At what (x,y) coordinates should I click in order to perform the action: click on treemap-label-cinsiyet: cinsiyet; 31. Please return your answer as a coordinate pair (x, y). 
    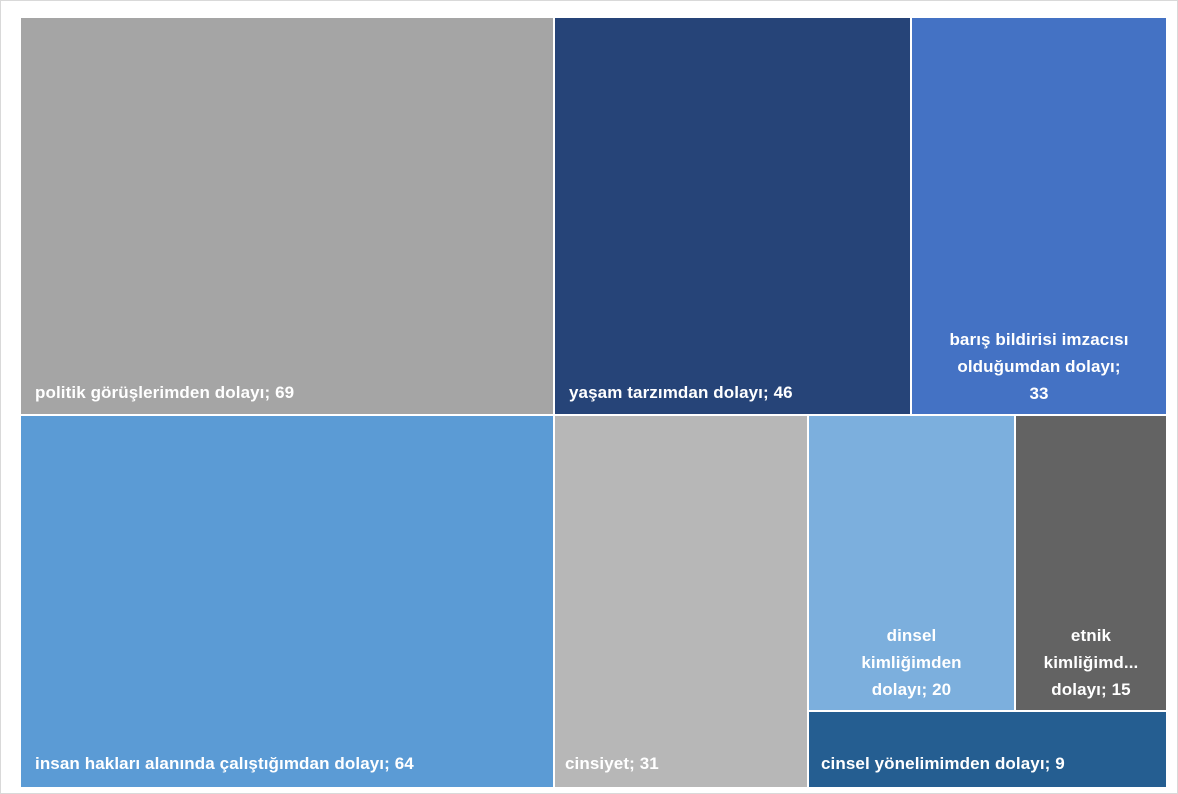
    Looking at the image, I should click on (612, 763).